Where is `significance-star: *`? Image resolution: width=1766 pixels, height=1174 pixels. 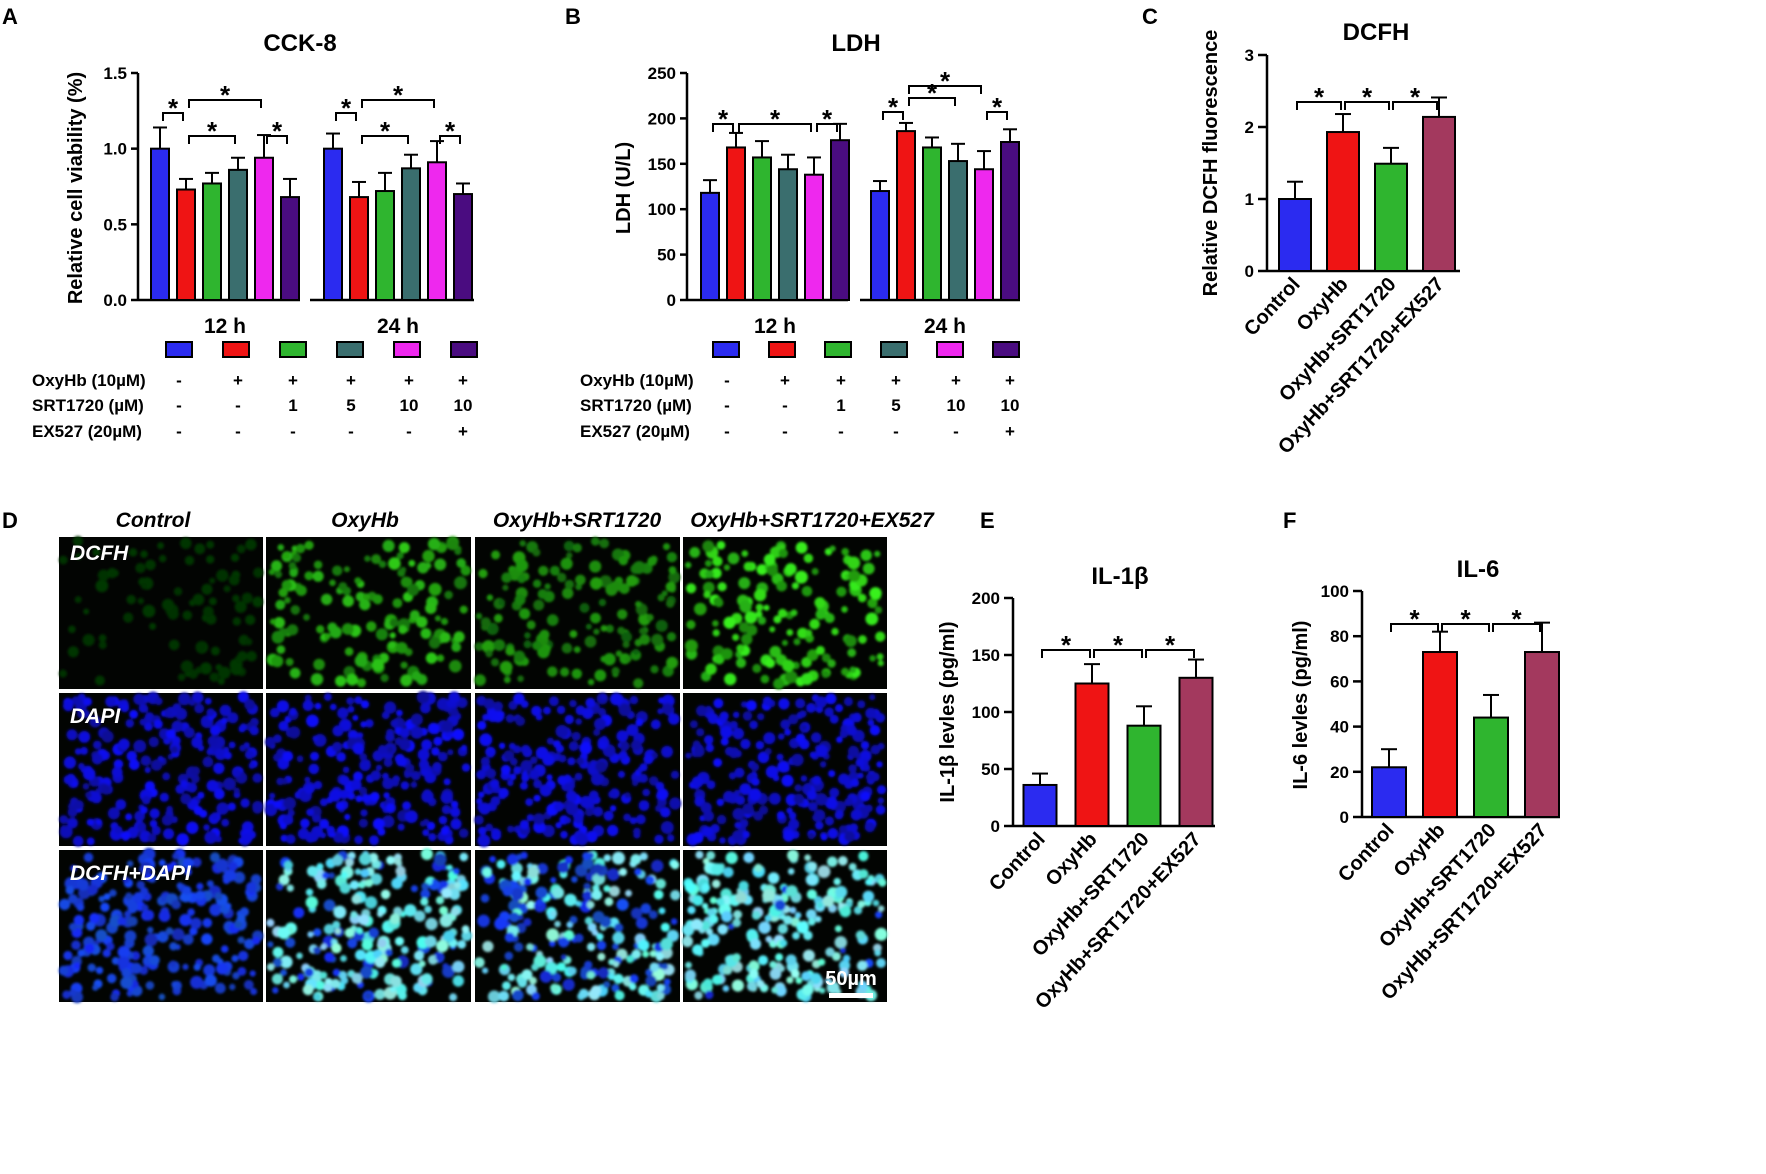 significance-star: * is located at coordinates (932, 93).